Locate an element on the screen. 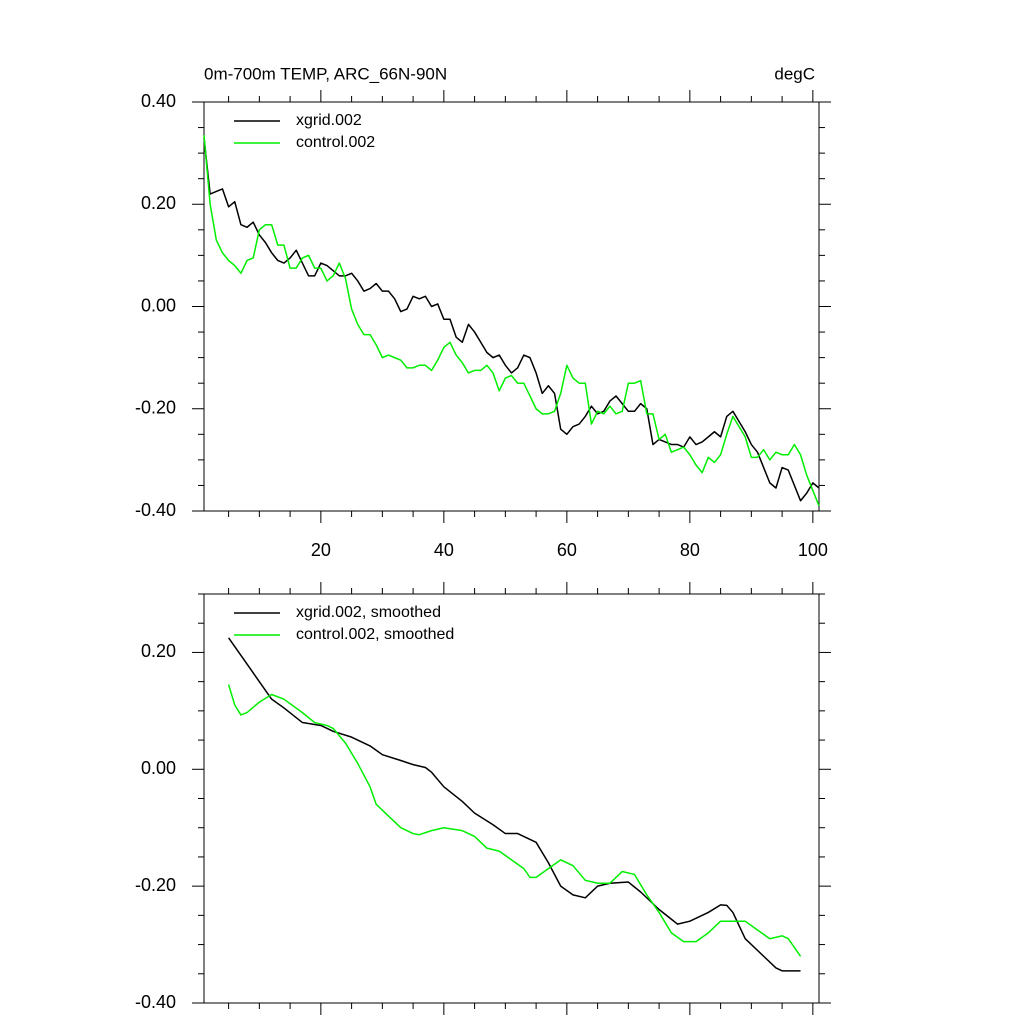 Image resolution: width=1024 pixels, height=1024 pixels. legend-label: control.002 is located at coordinates (335, 142).